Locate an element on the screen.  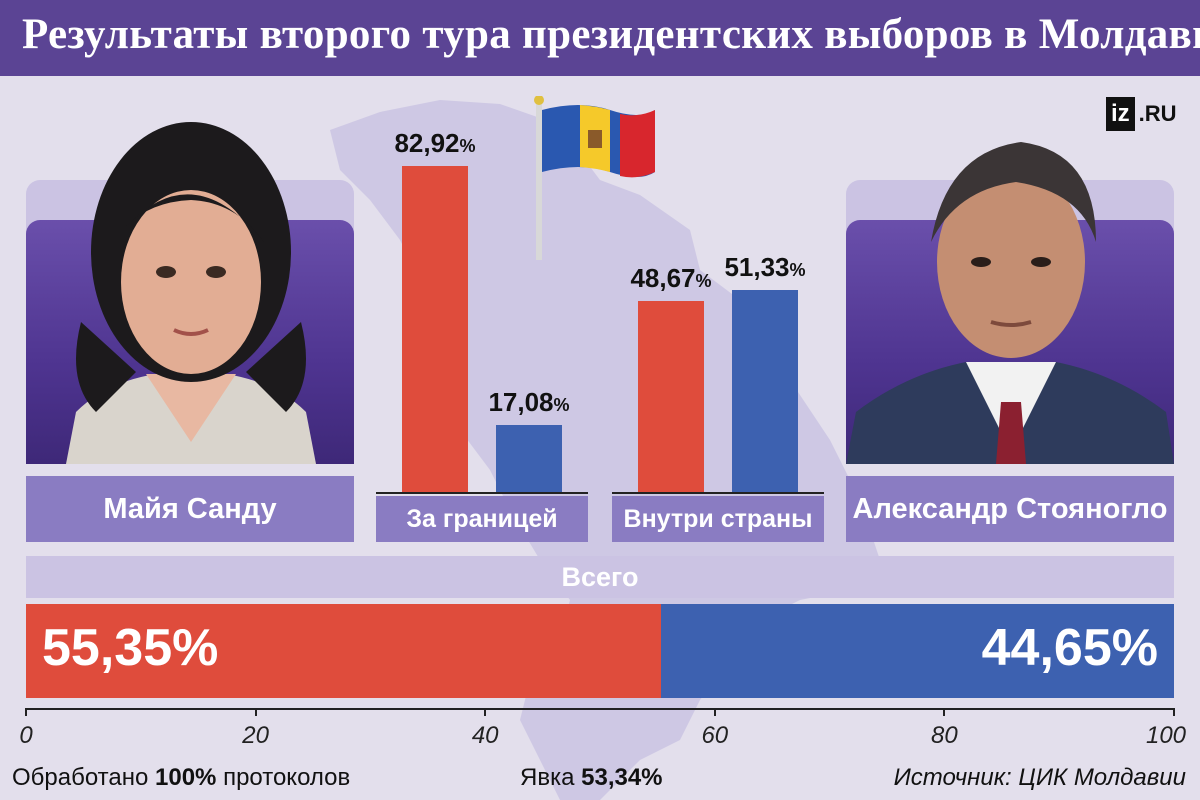
x-axis-line is located at coordinates (600, 709).